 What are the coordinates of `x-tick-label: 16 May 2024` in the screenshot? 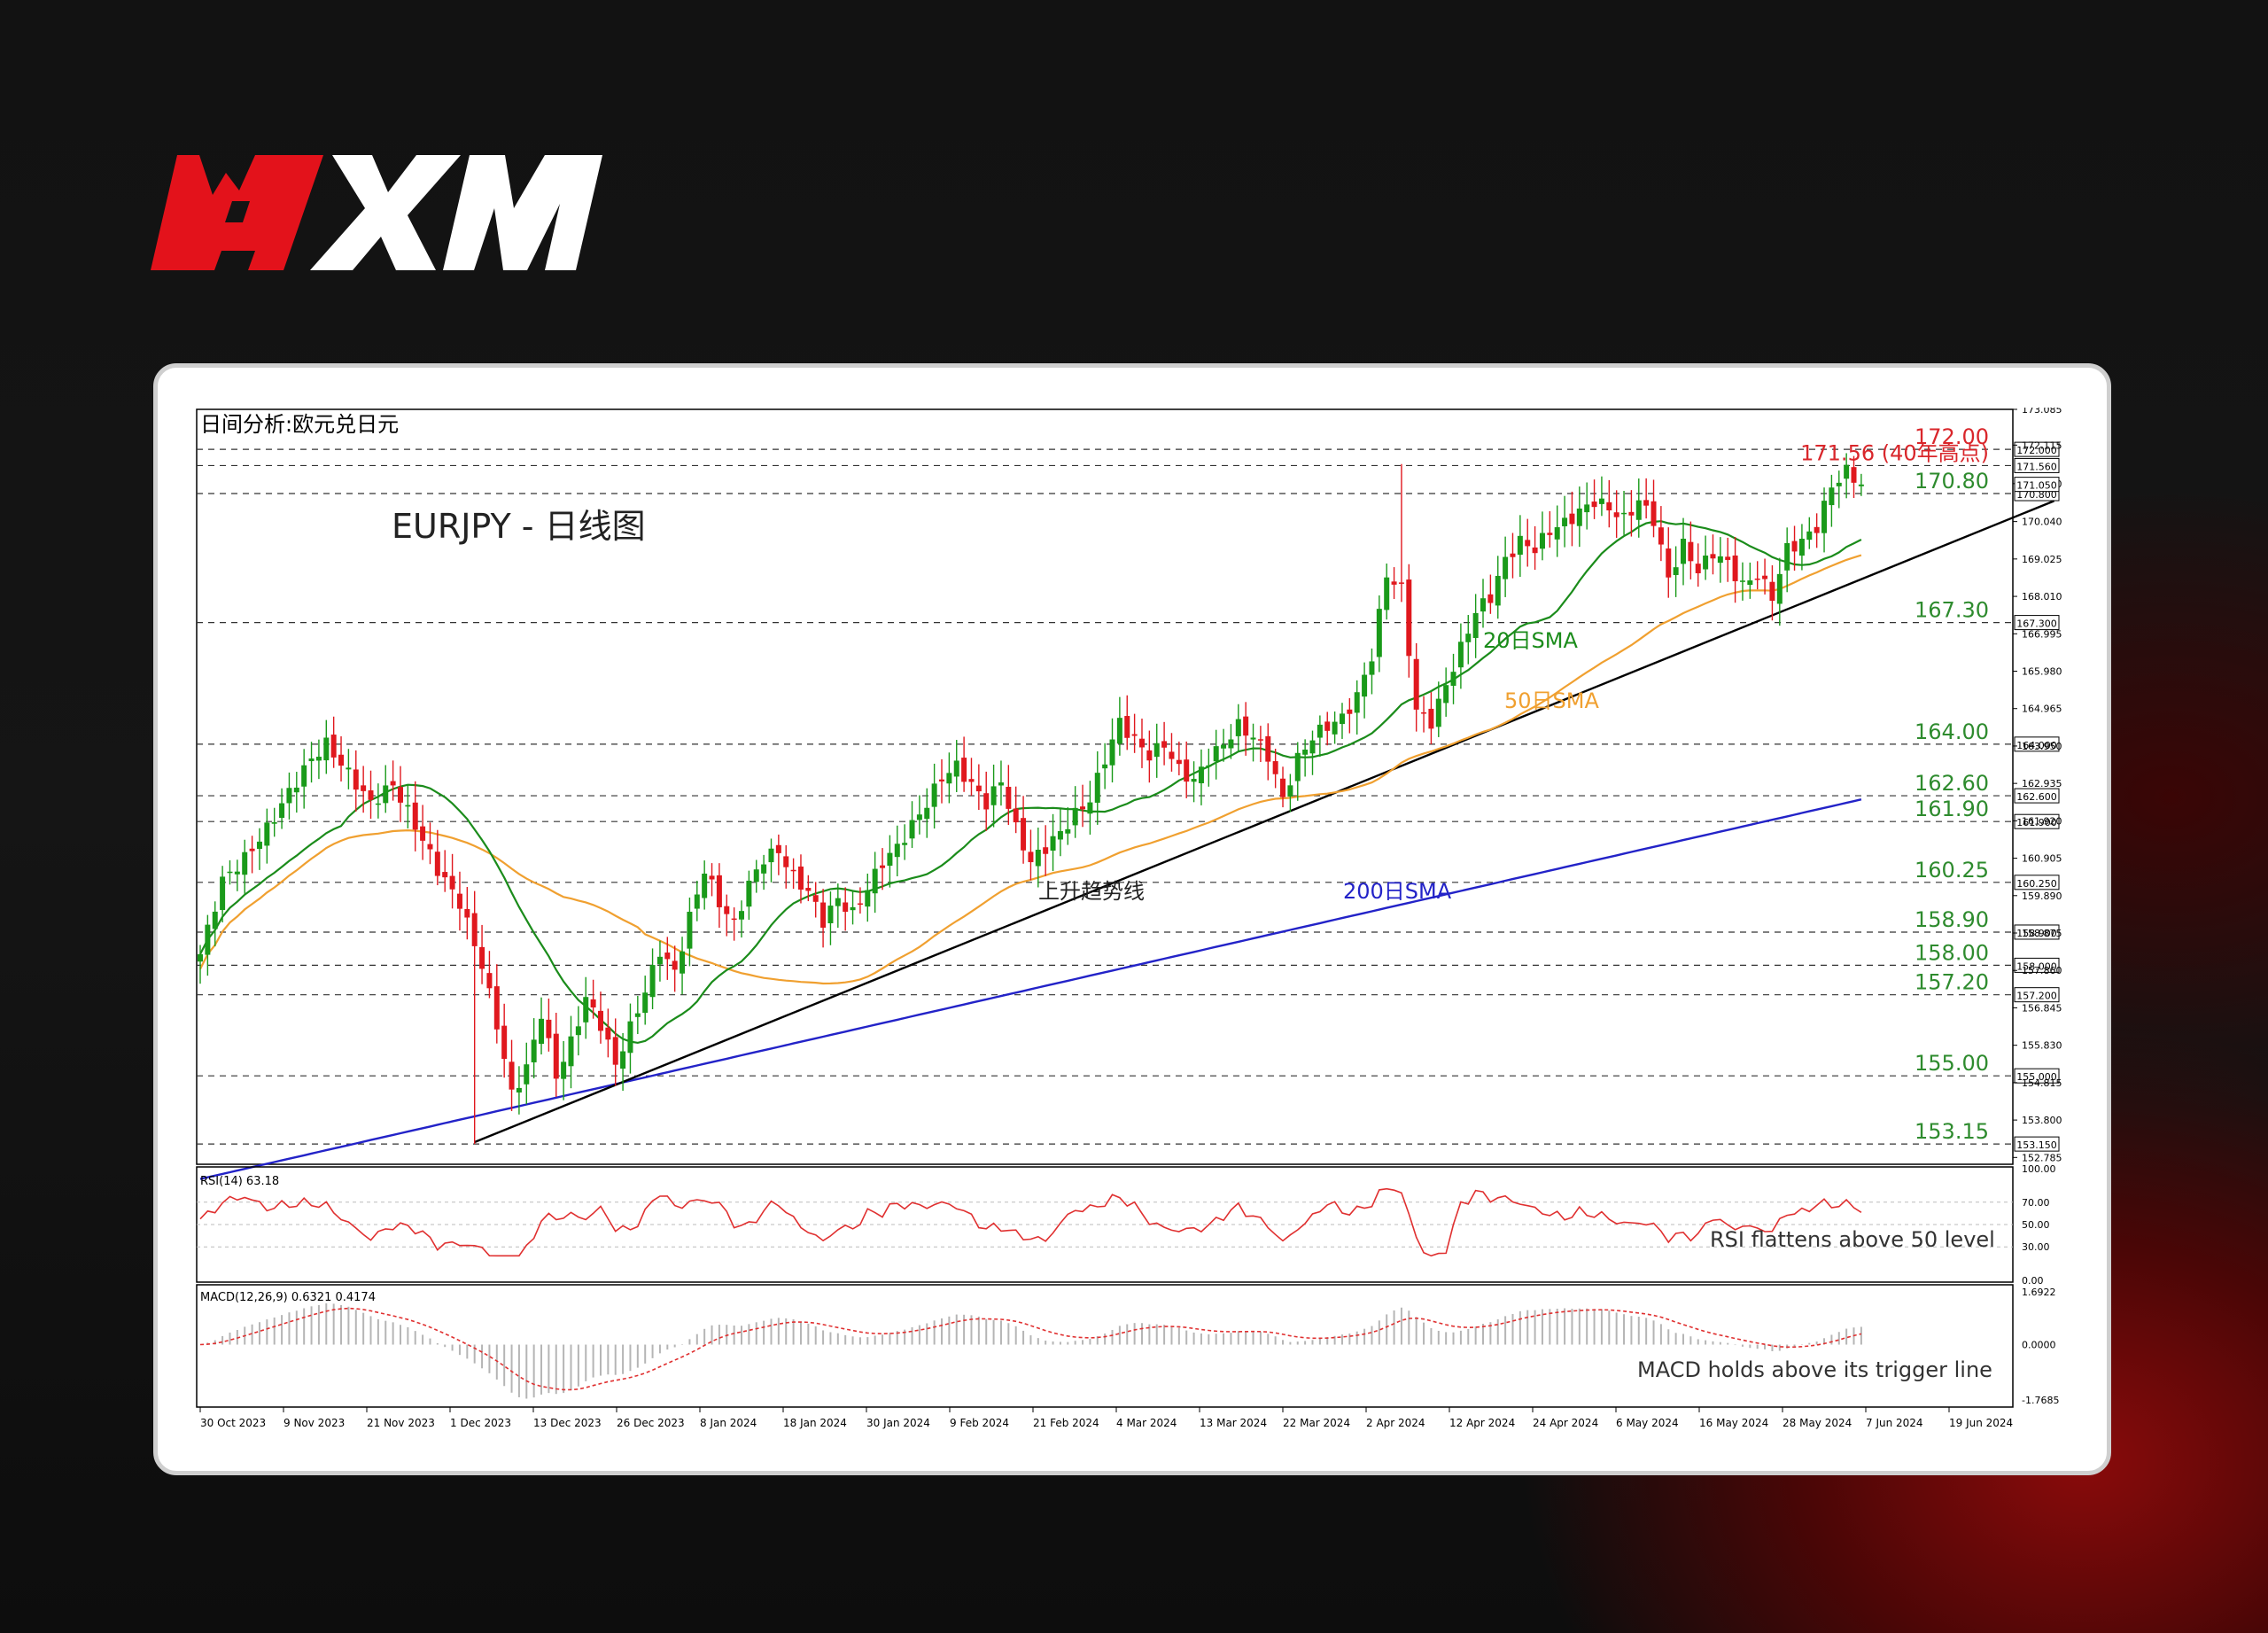 It's located at (1733, 1423).